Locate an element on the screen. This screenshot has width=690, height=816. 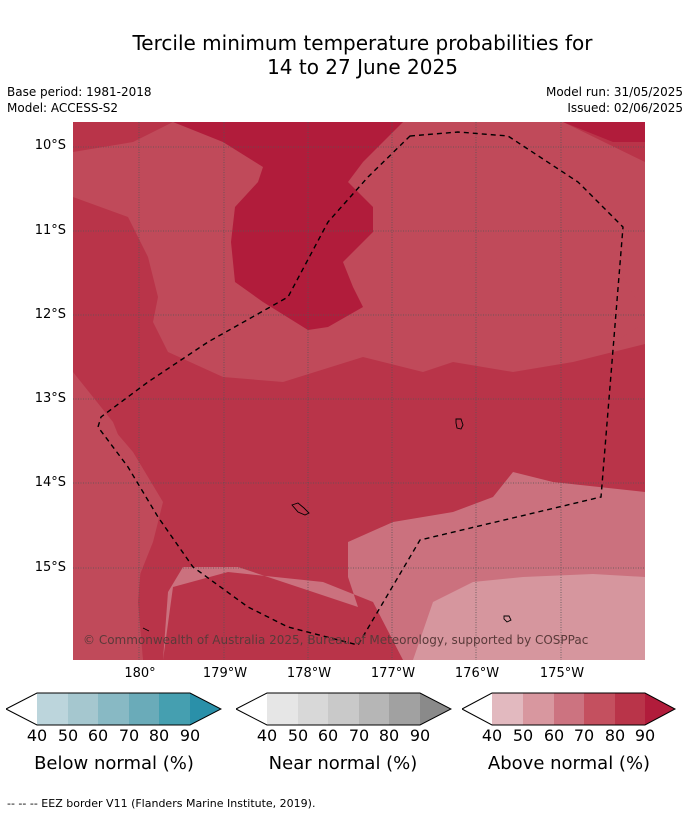
map-region-90-north is located at coordinates (288, 226).